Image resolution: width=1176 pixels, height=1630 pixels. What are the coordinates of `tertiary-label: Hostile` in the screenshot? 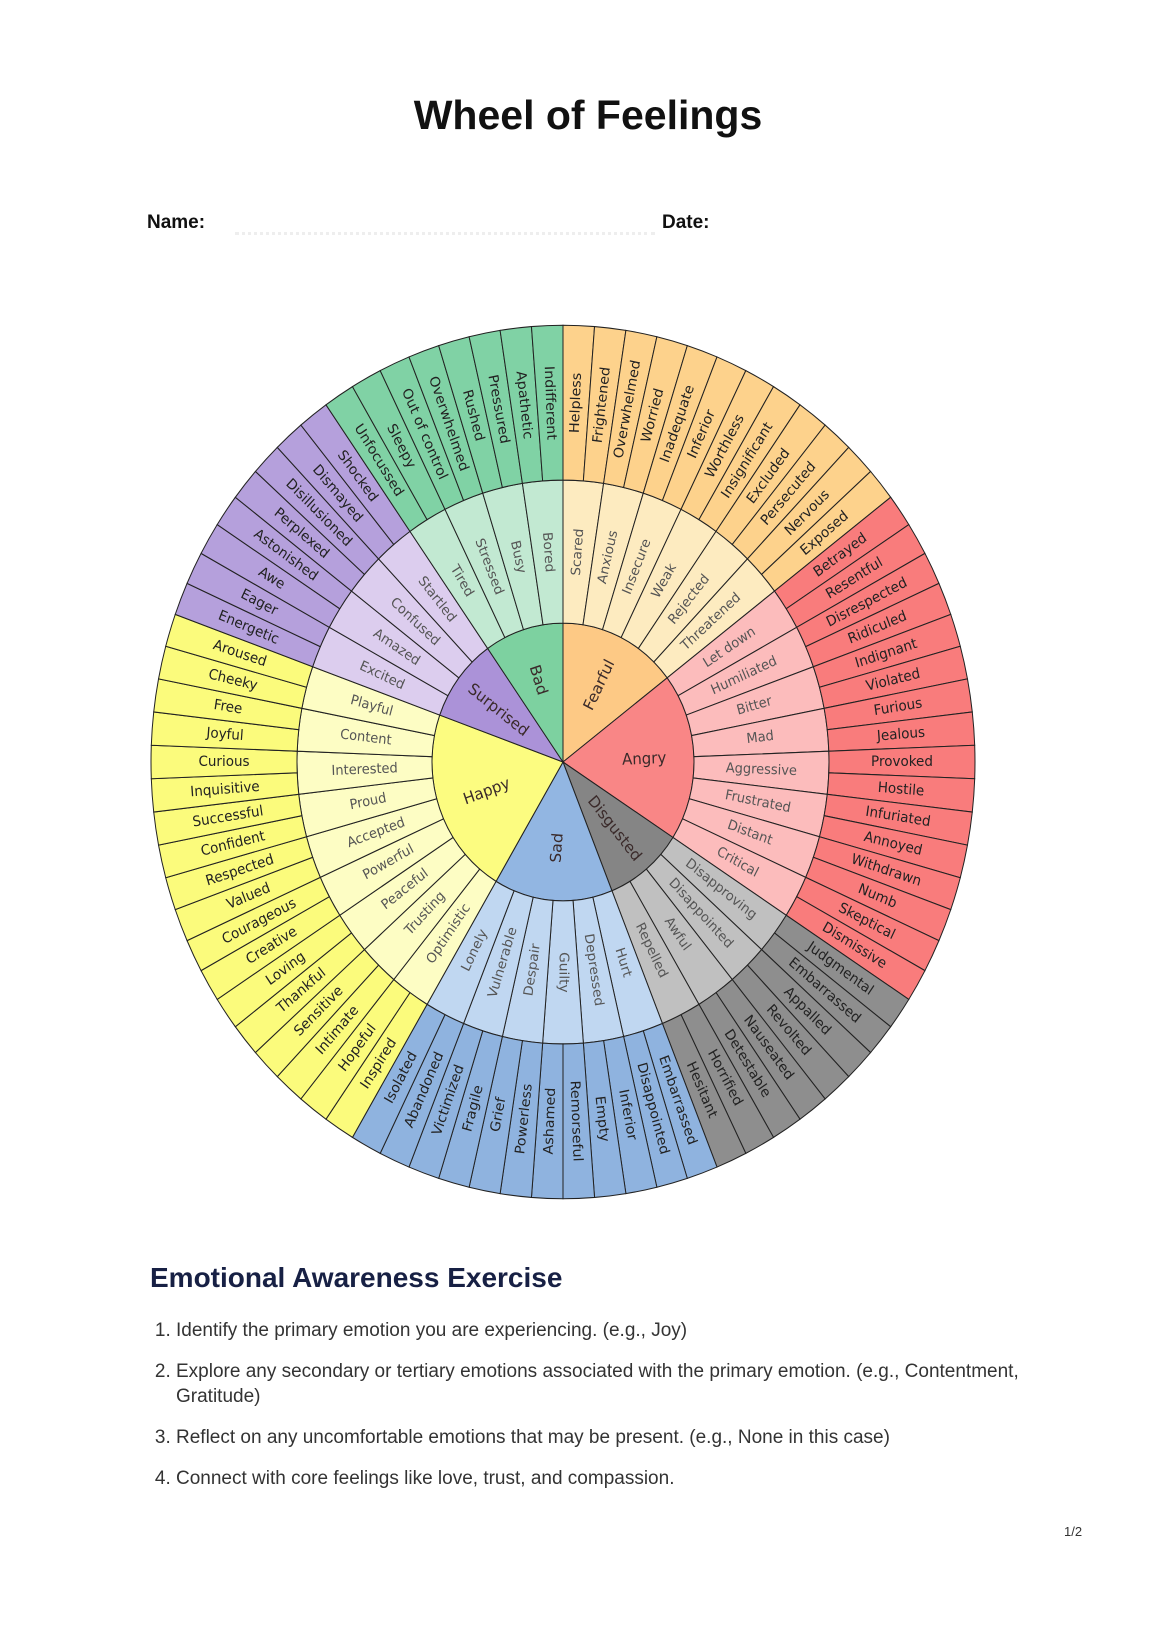 It's located at (901, 789).